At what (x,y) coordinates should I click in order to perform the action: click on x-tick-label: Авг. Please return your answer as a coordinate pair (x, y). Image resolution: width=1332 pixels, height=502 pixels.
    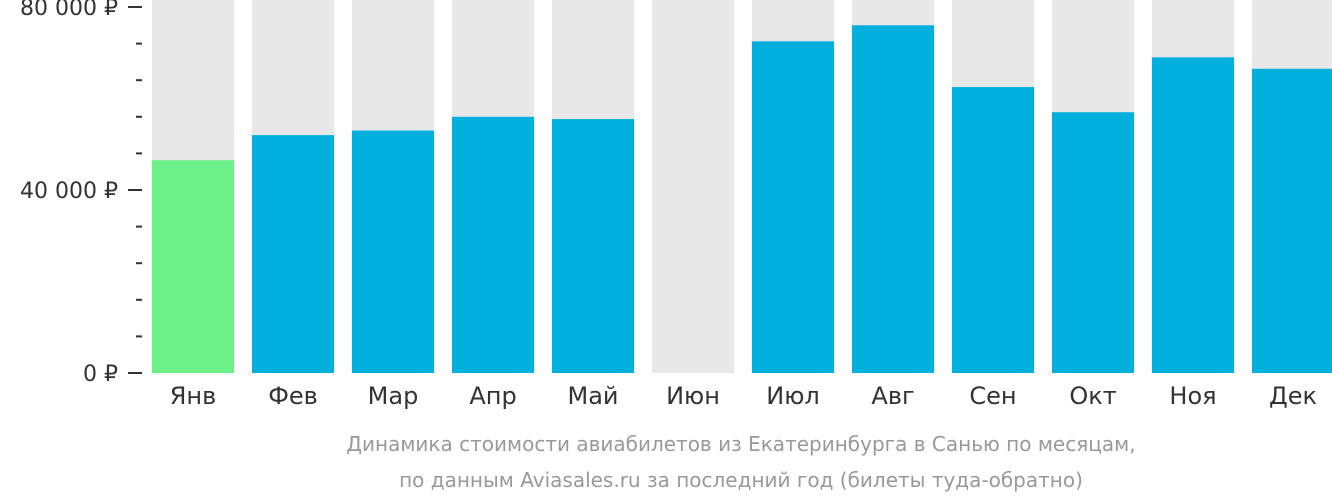
    Looking at the image, I should click on (892, 396).